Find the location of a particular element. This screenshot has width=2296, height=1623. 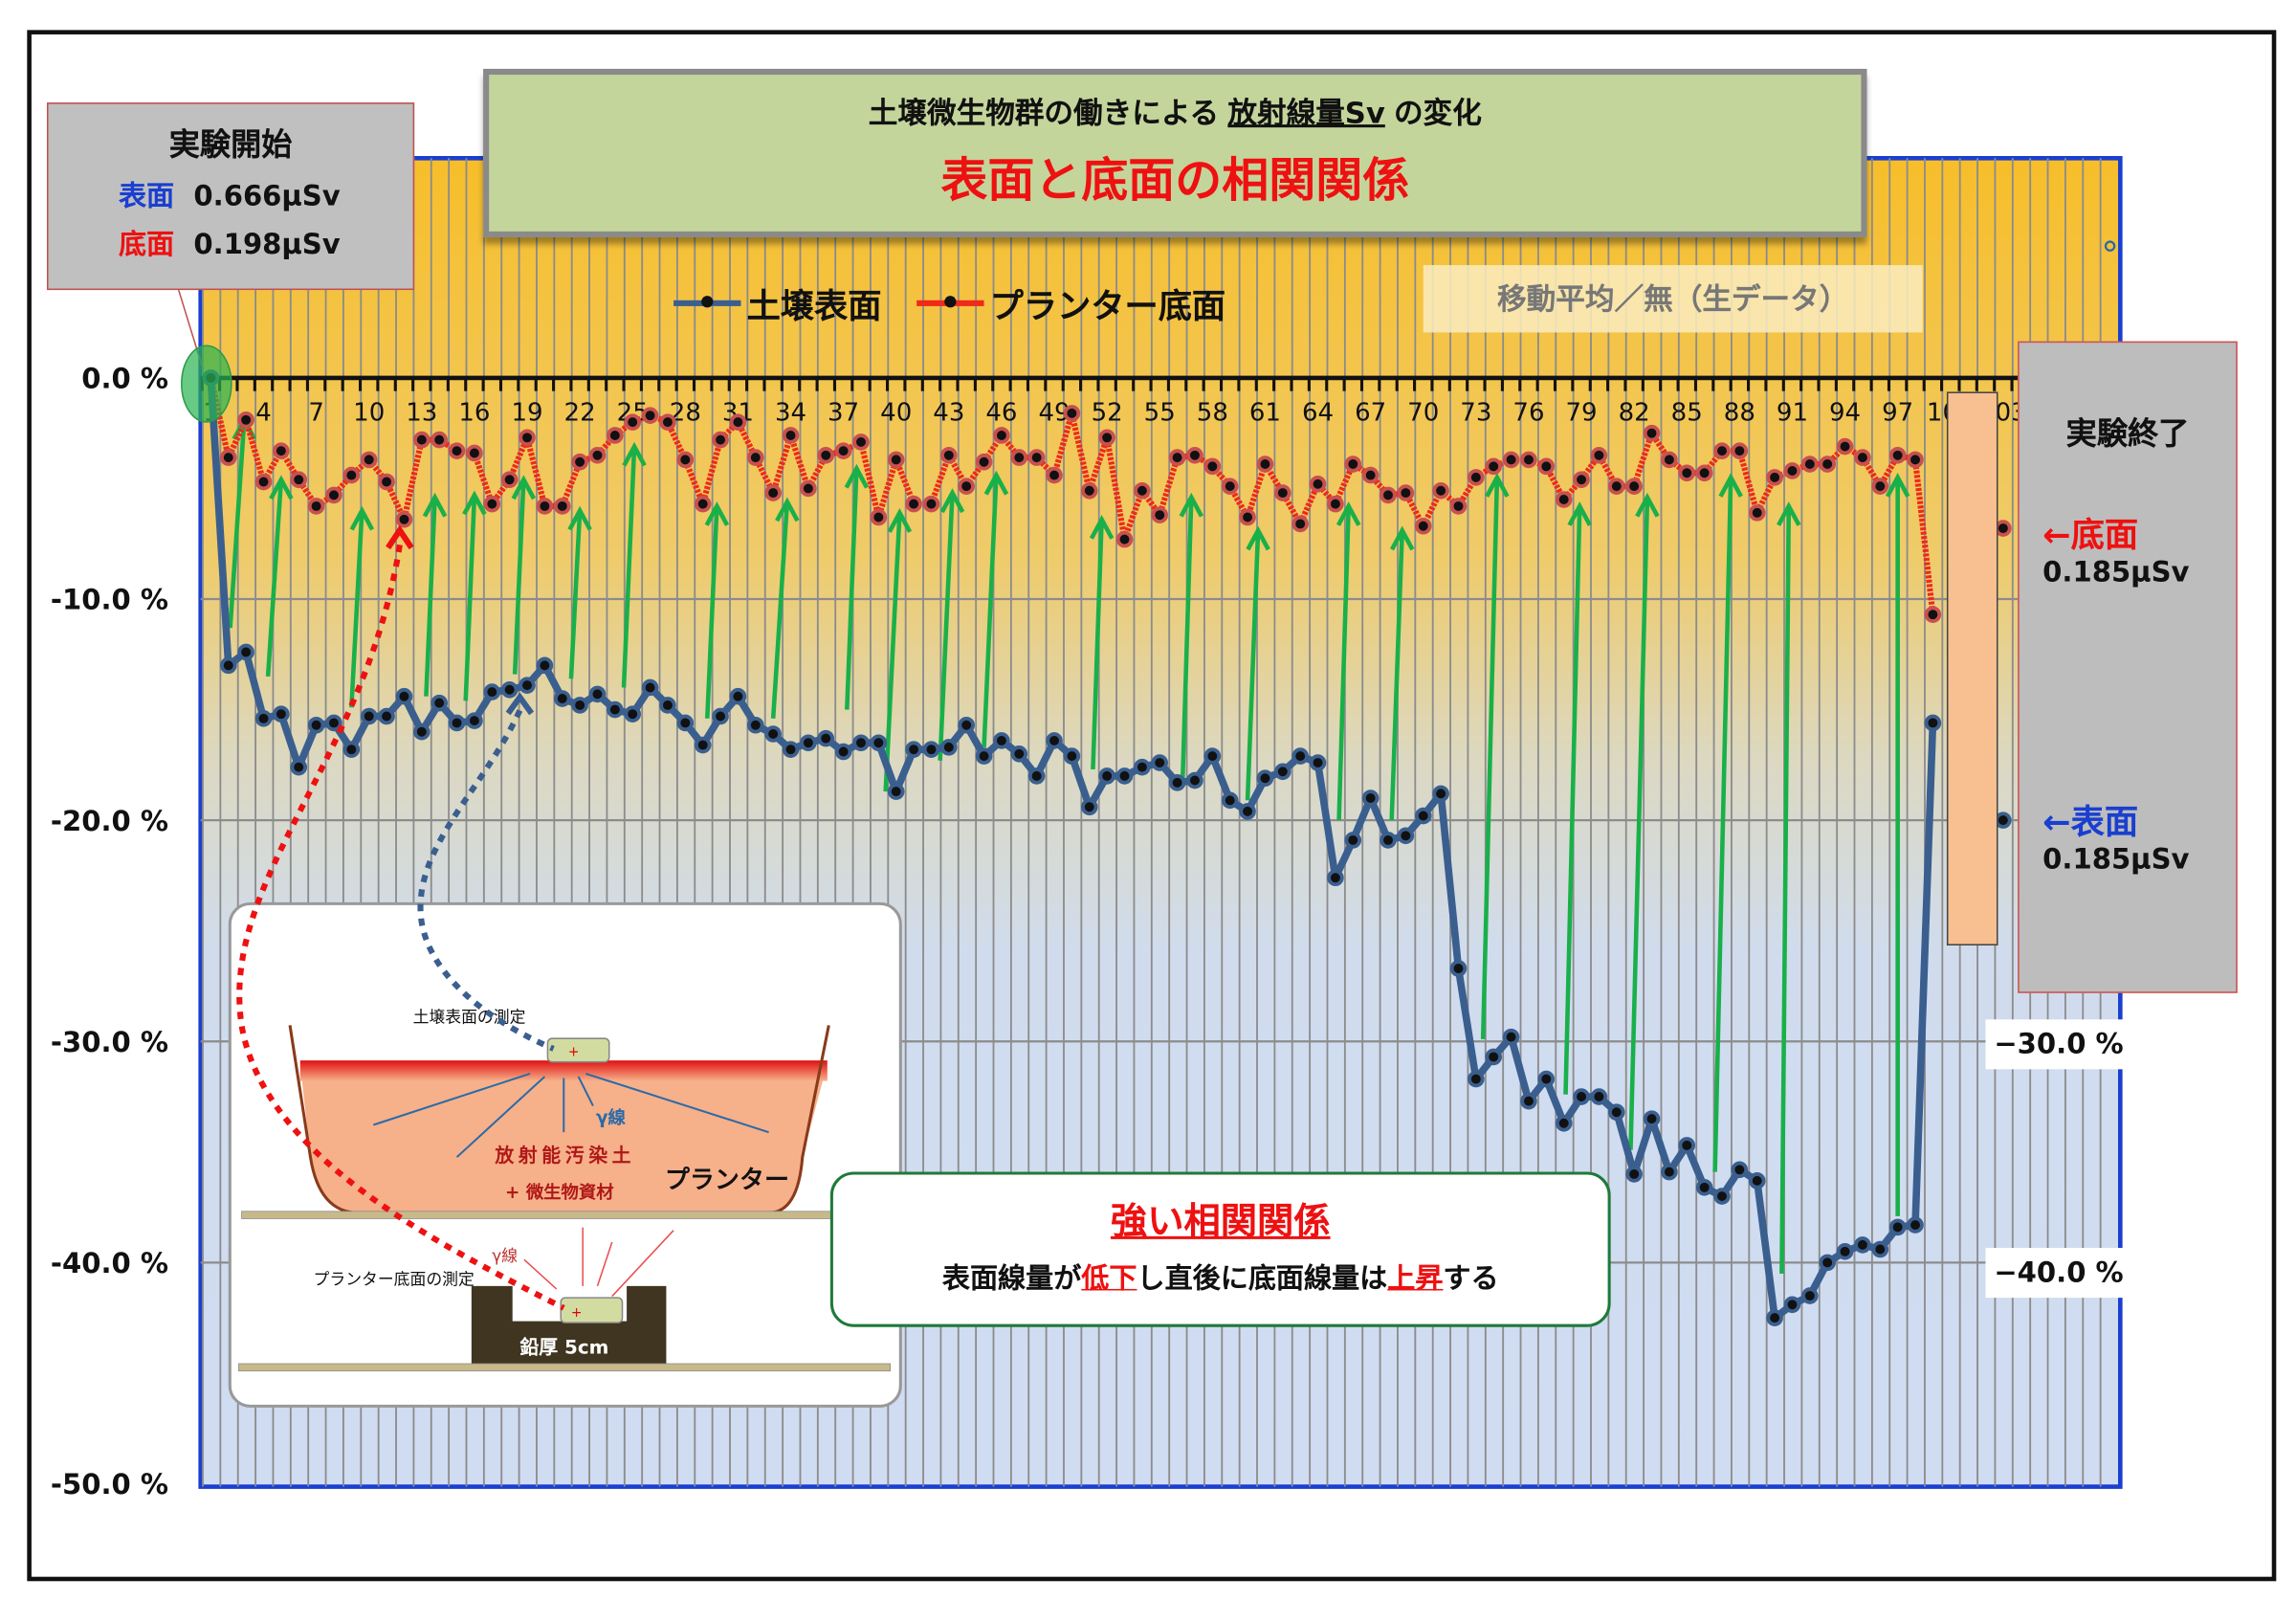

start-bottom-value: 0.198μSv is located at coordinates (267, 244).